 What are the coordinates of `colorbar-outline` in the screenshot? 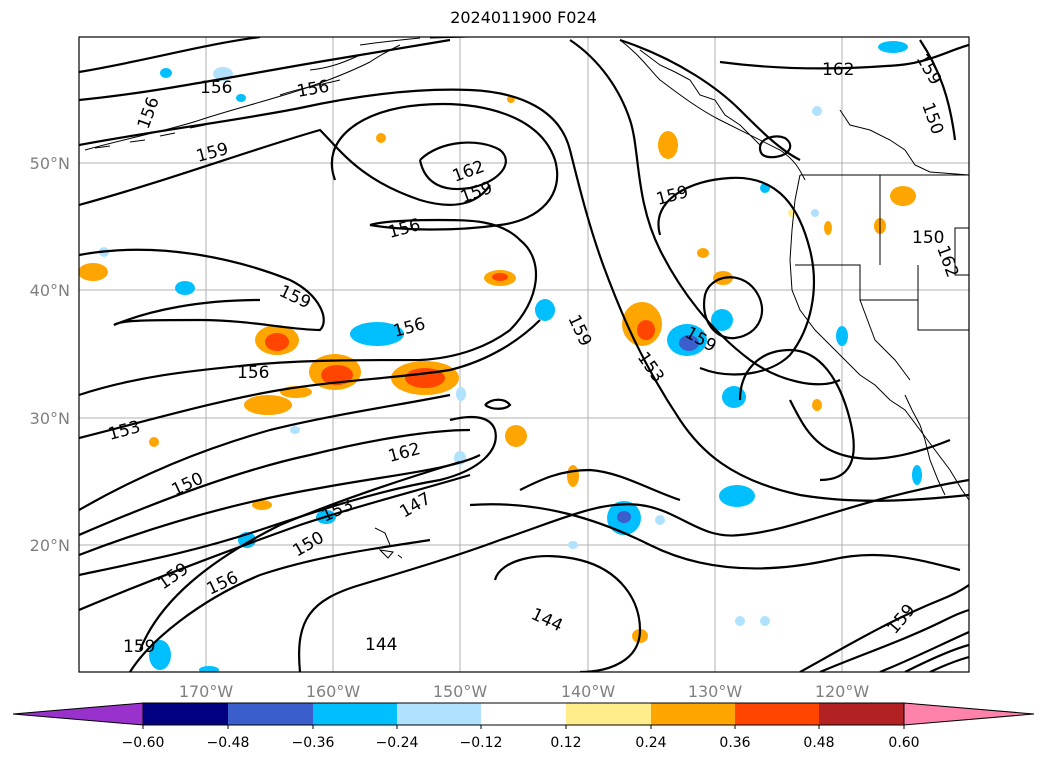 It's located at (523, 714).